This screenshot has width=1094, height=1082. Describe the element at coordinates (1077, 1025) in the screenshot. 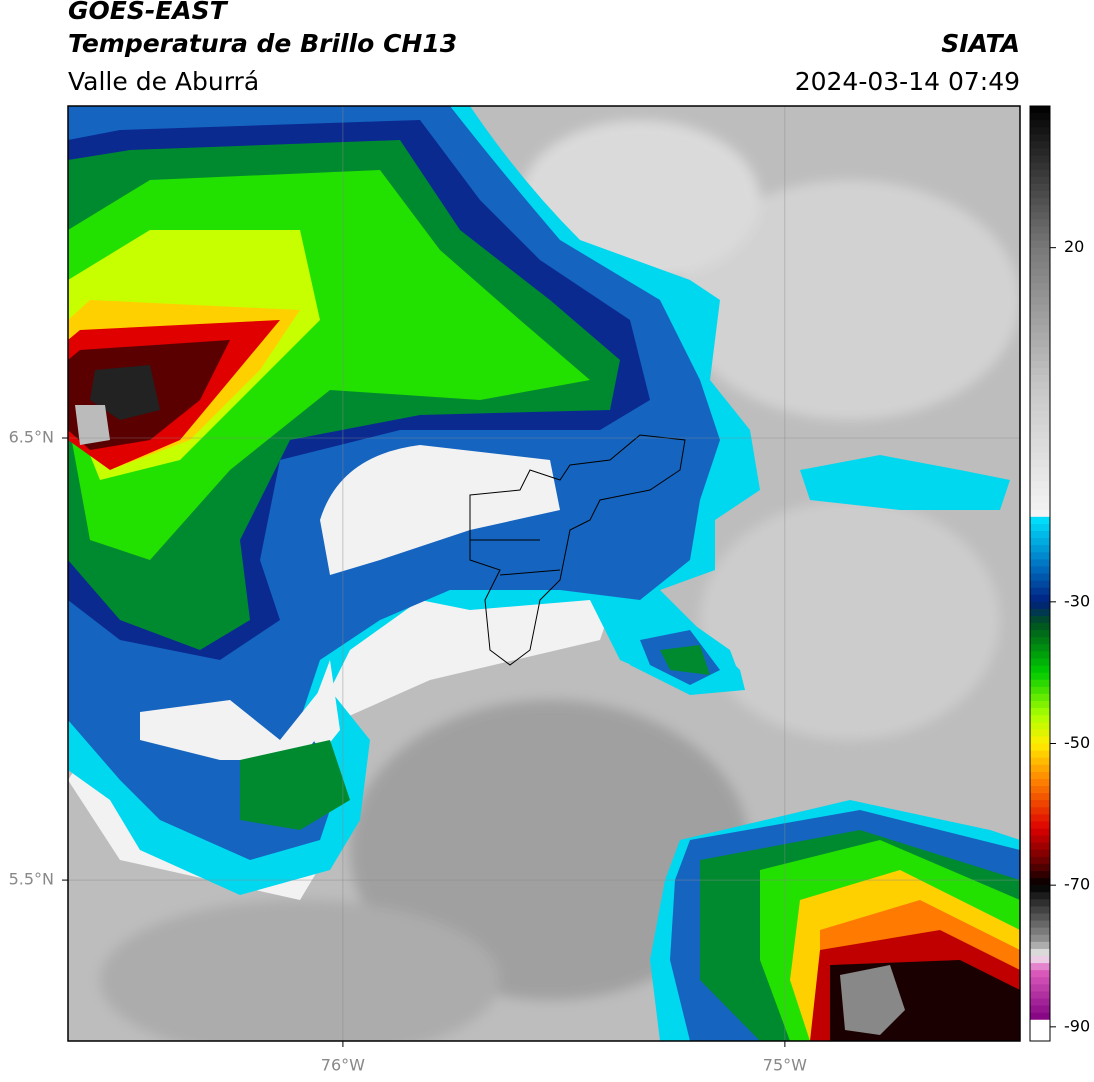

I see `colorbar-tick-label: -90` at that location.